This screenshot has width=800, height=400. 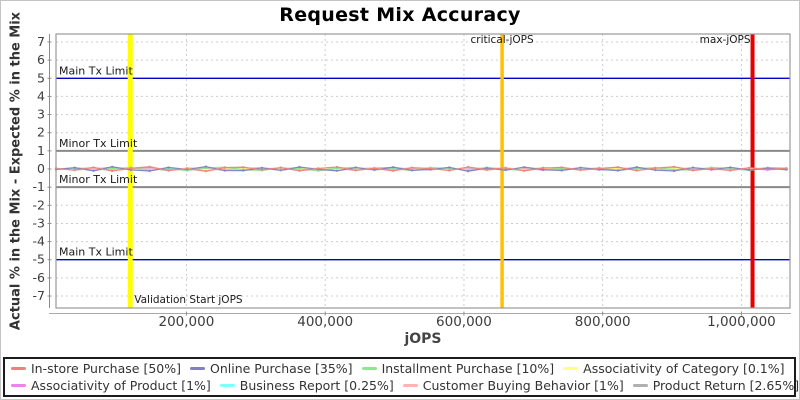 I want to click on marker-label-validation-start-jops: Validation Start jOPS, so click(x=188, y=300).